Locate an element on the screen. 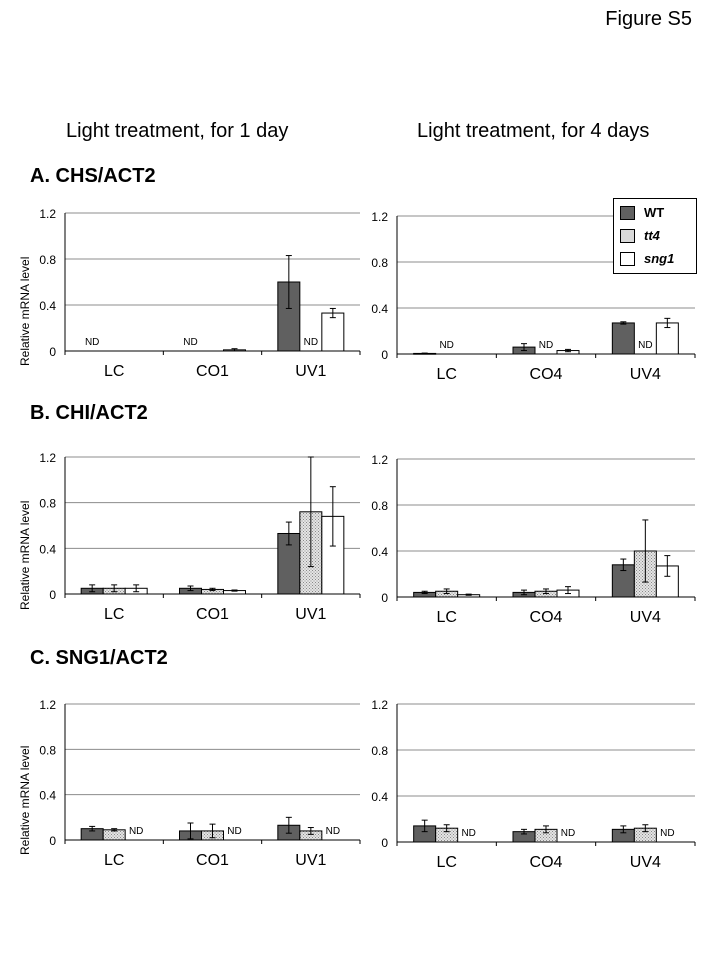  legend: WT tt4 sng1 is located at coordinates (655, 236).